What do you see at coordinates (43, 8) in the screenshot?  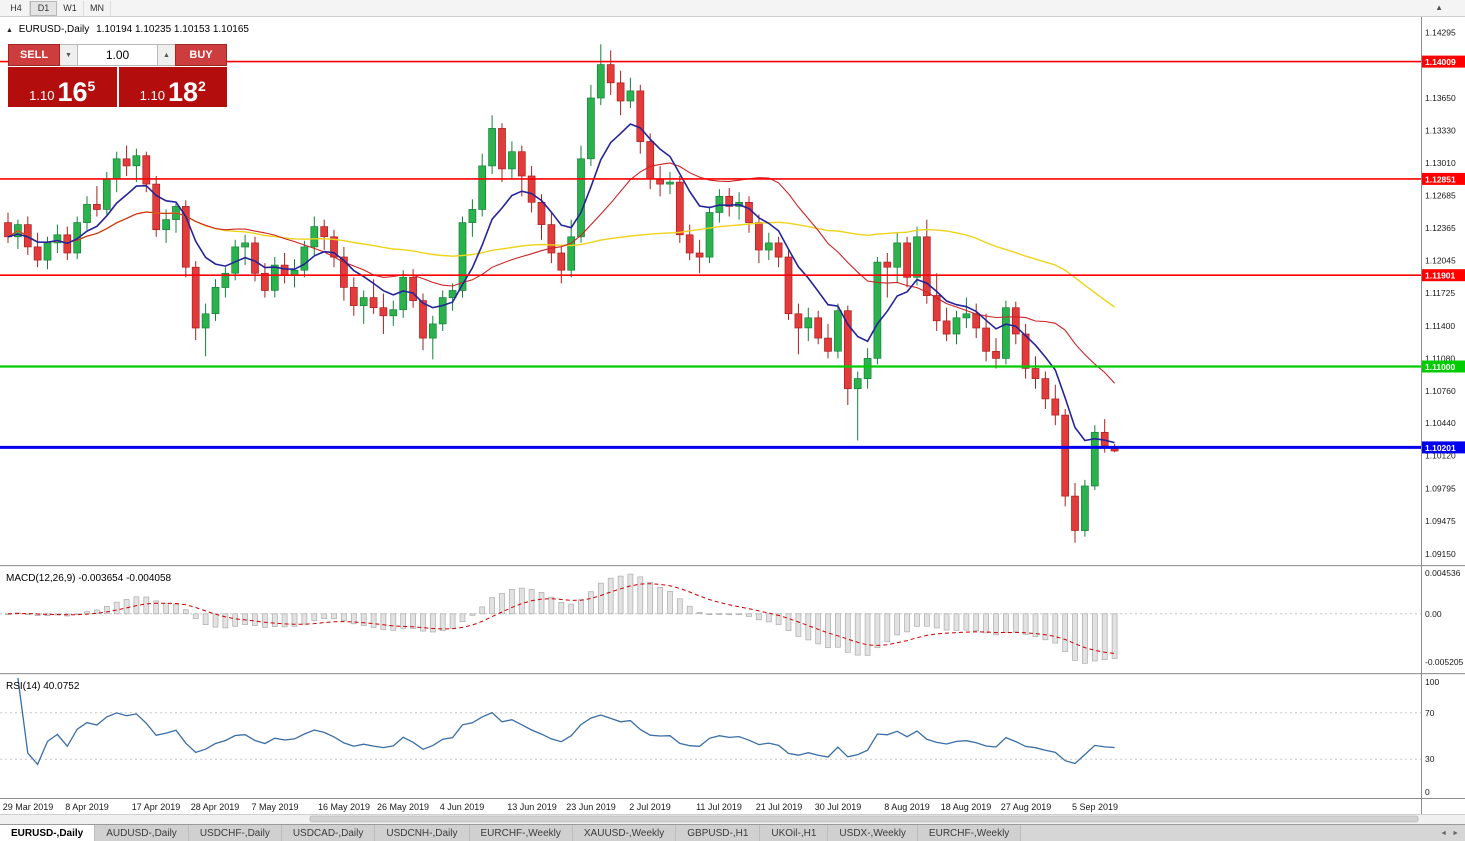 I see `timeframe-d1-button: D1` at bounding box center [43, 8].